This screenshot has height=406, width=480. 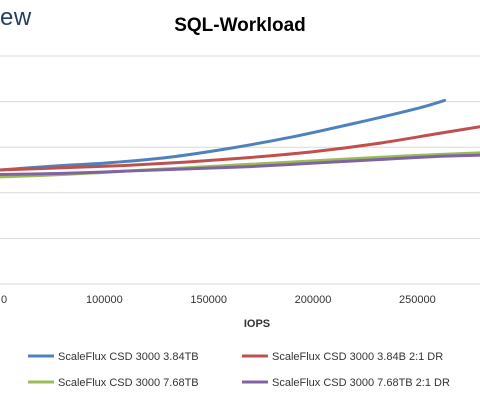 What do you see at coordinates (16, 17) in the screenshot?
I see `brand-logo-text: ew` at bounding box center [16, 17].